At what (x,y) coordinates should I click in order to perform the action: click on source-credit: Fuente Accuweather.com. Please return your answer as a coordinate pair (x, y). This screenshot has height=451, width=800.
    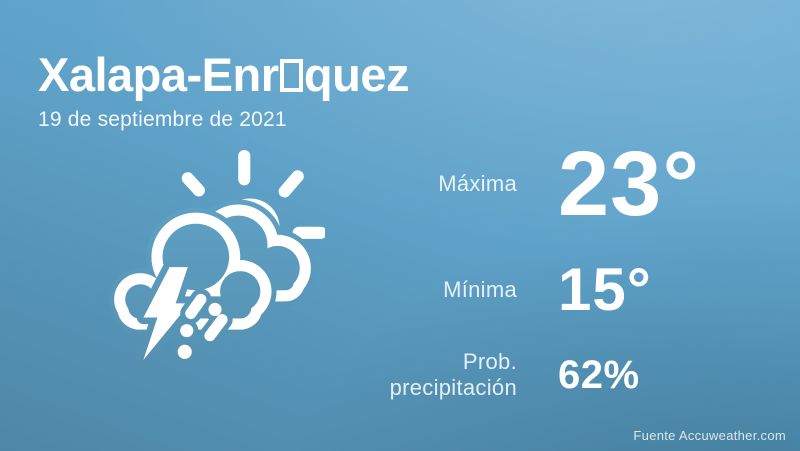
    Looking at the image, I should click on (709, 435).